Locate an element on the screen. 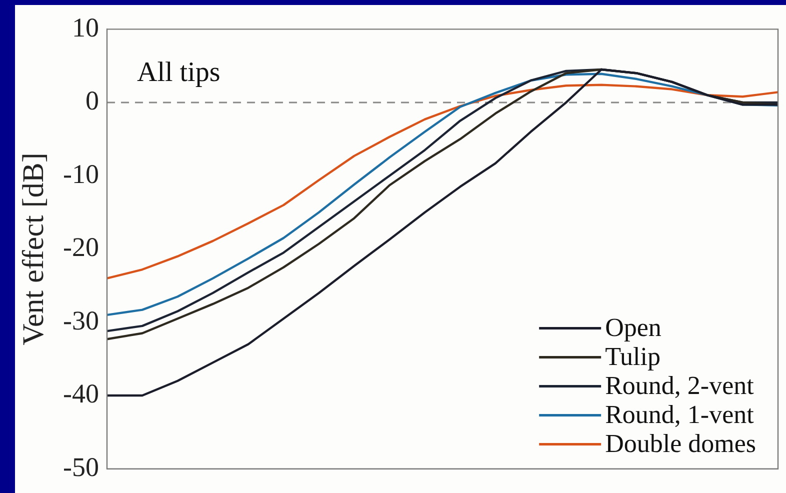  y-axis-title: Vent effect [dB] is located at coordinates (33, 249).